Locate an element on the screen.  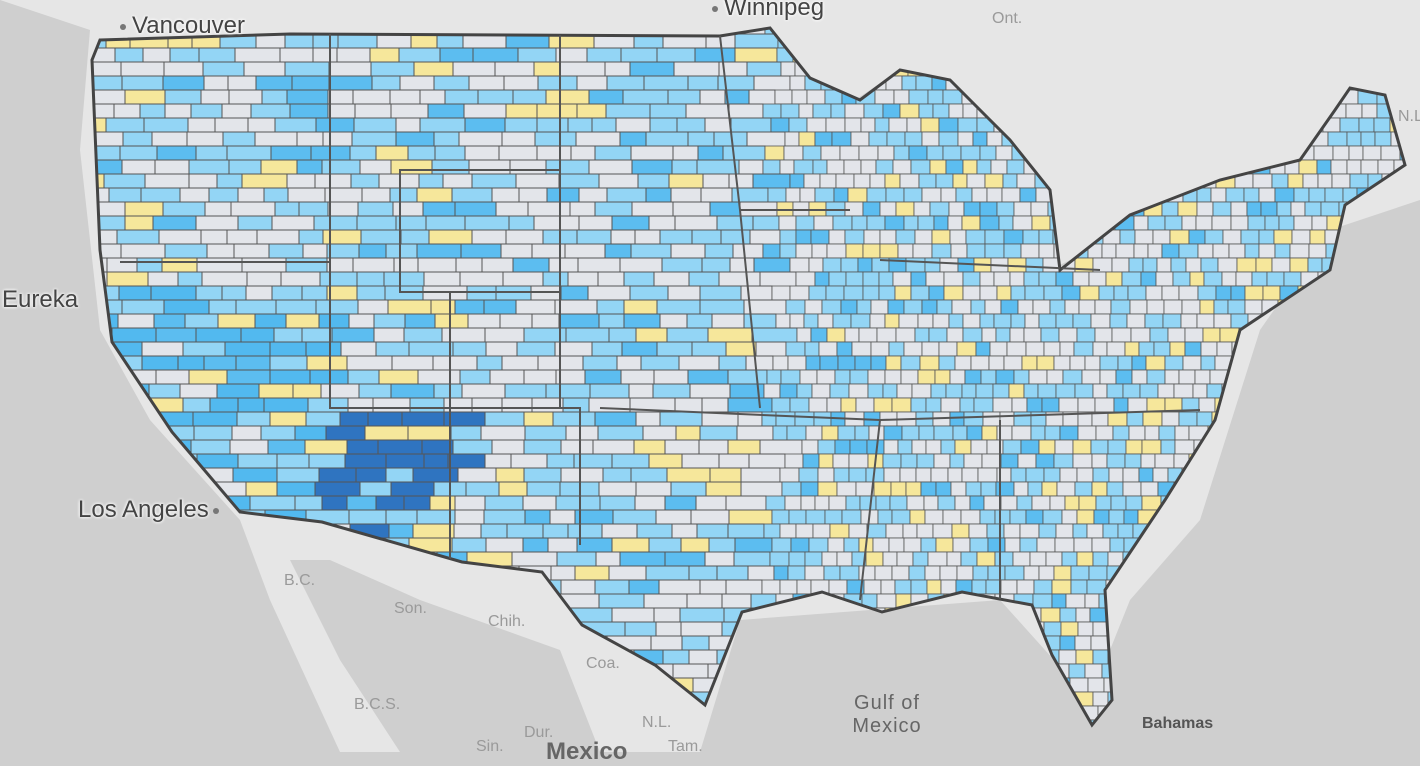
city-label: Los Angeles is located at coordinates (151, 510).